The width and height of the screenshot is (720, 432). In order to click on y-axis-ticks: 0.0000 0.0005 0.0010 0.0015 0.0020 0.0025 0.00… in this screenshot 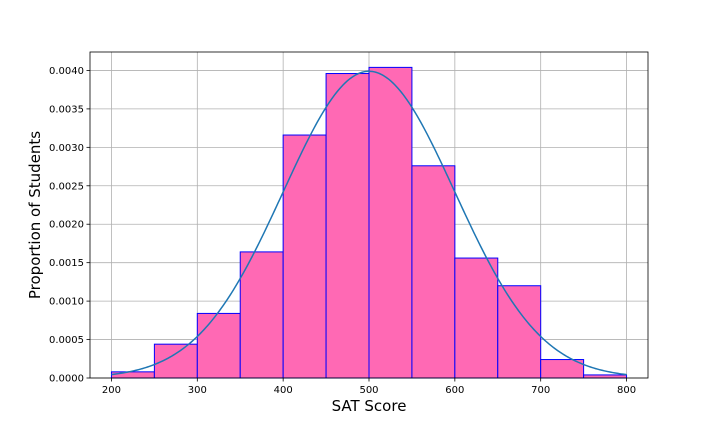, I will do `click(69, 225)`.